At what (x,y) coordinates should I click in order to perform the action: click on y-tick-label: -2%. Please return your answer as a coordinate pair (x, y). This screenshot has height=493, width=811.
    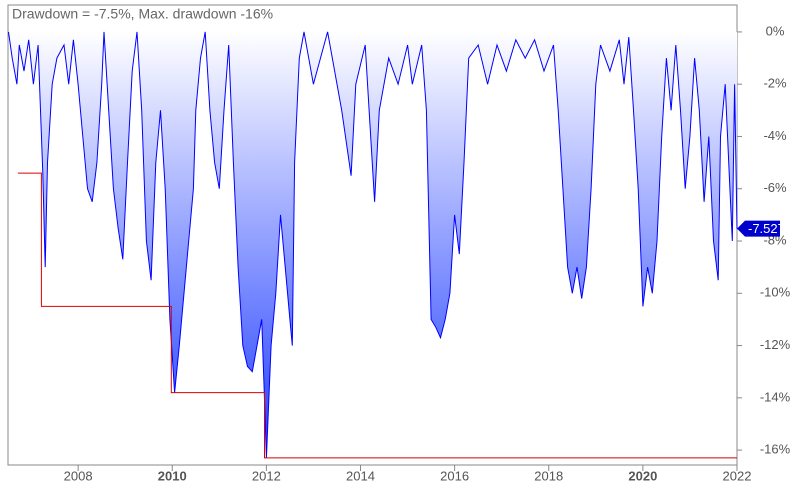
    Looking at the image, I should click on (775, 83).